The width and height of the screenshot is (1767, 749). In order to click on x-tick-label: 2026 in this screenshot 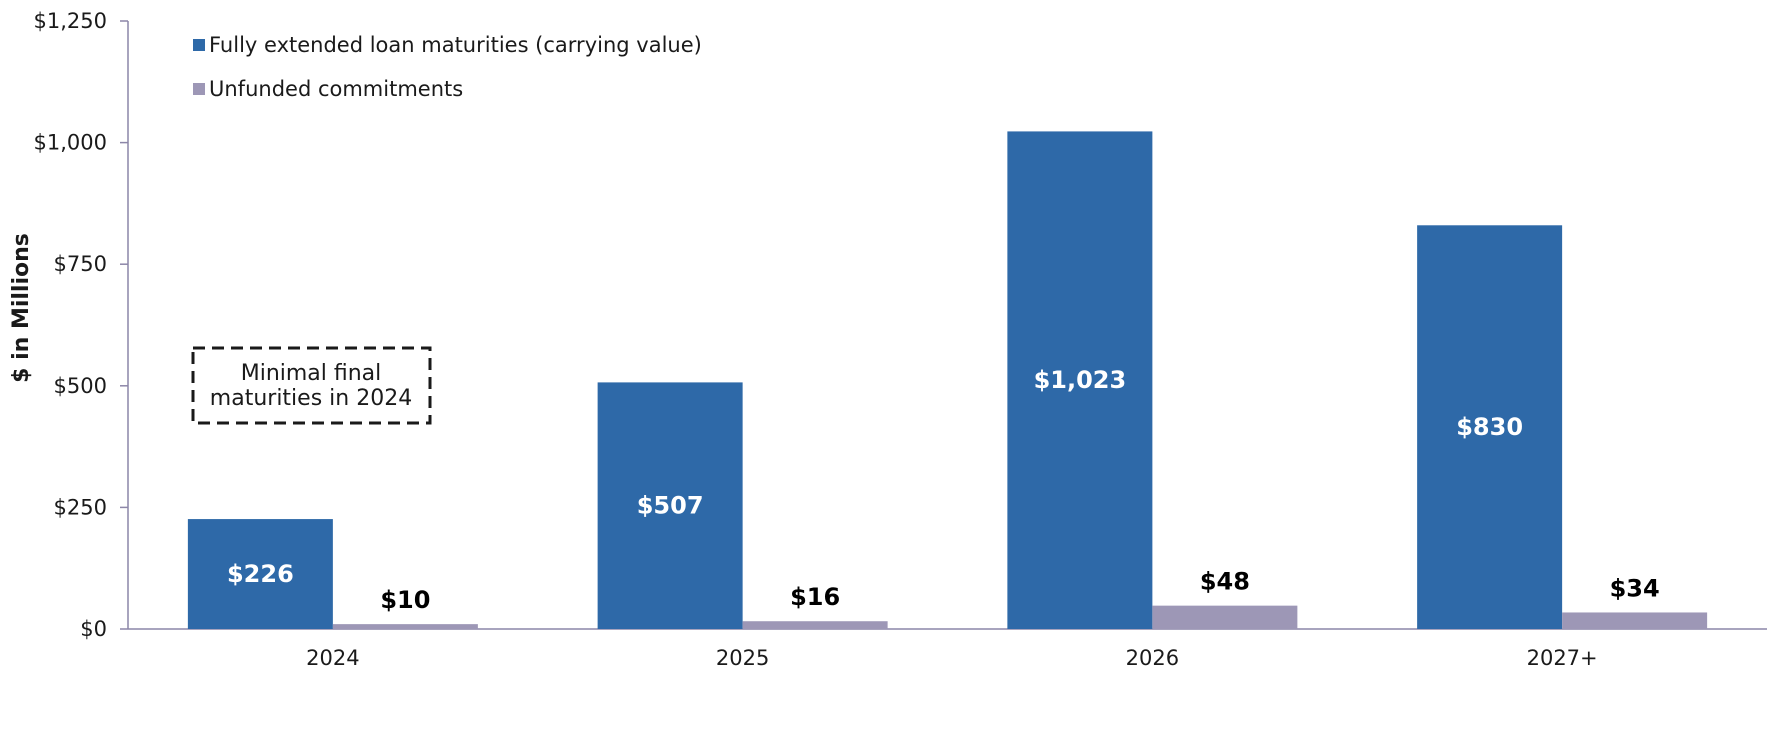, I will do `click(1152, 658)`.